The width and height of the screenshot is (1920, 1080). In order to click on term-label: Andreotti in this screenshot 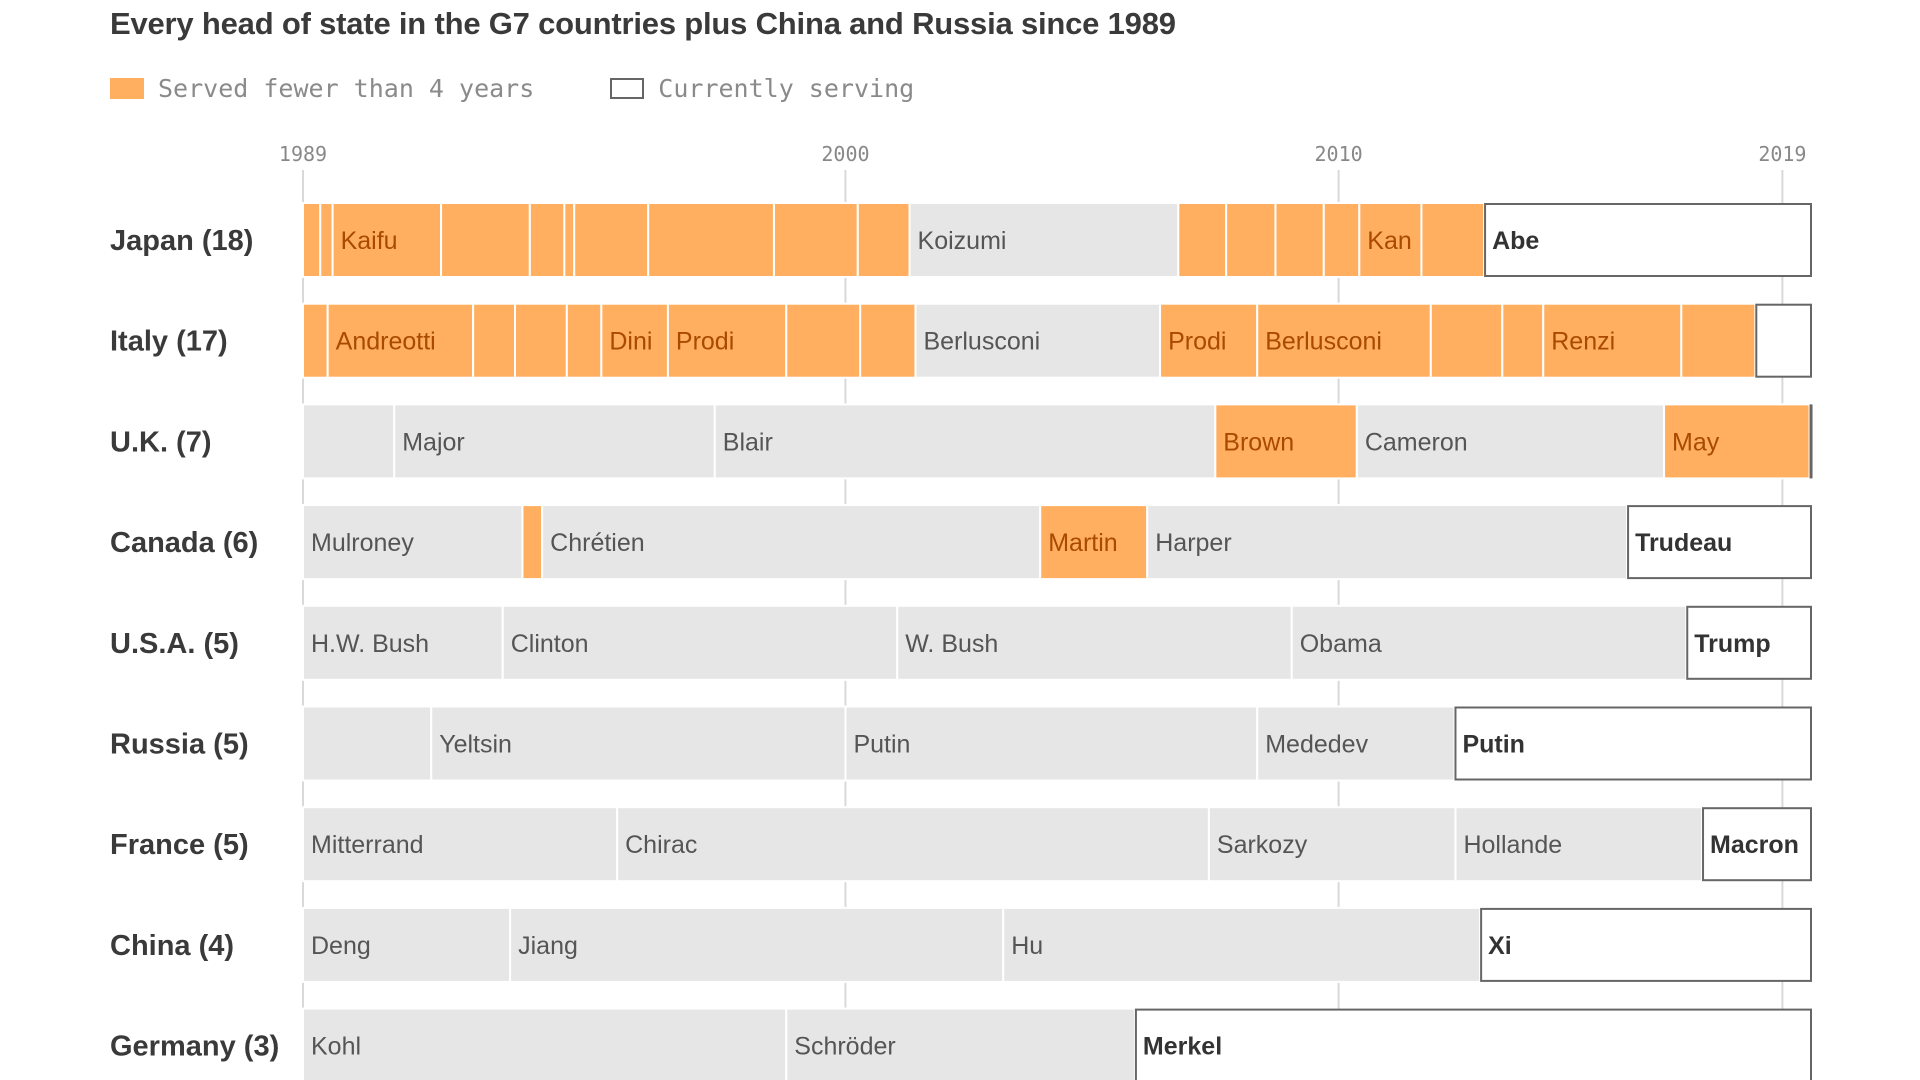, I will do `click(386, 342)`.